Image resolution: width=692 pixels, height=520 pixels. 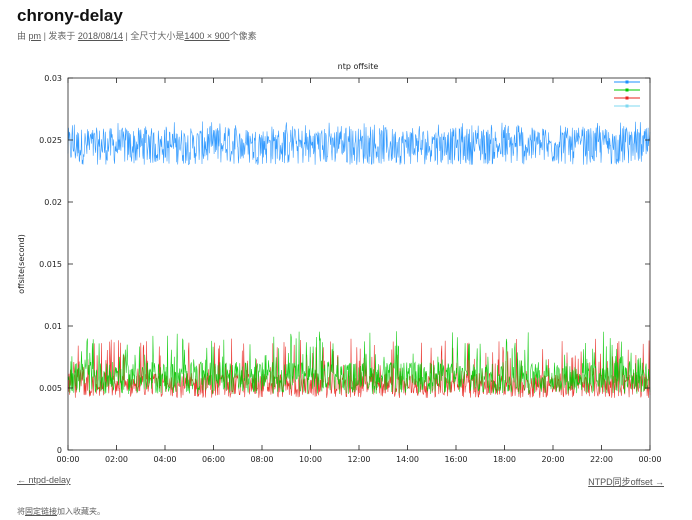 What do you see at coordinates (359, 363) in the screenshot?
I see `series-line-green` at bounding box center [359, 363].